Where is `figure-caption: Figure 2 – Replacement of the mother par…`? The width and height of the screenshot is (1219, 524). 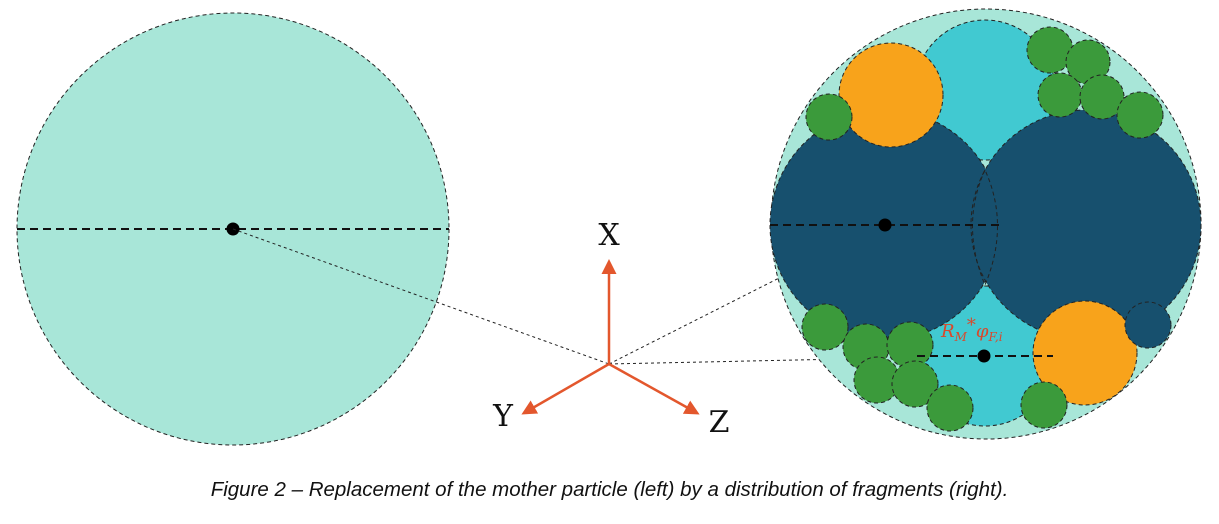
figure-caption: Figure 2 – Replacement of the mother par… is located at coordinates (609, 489).